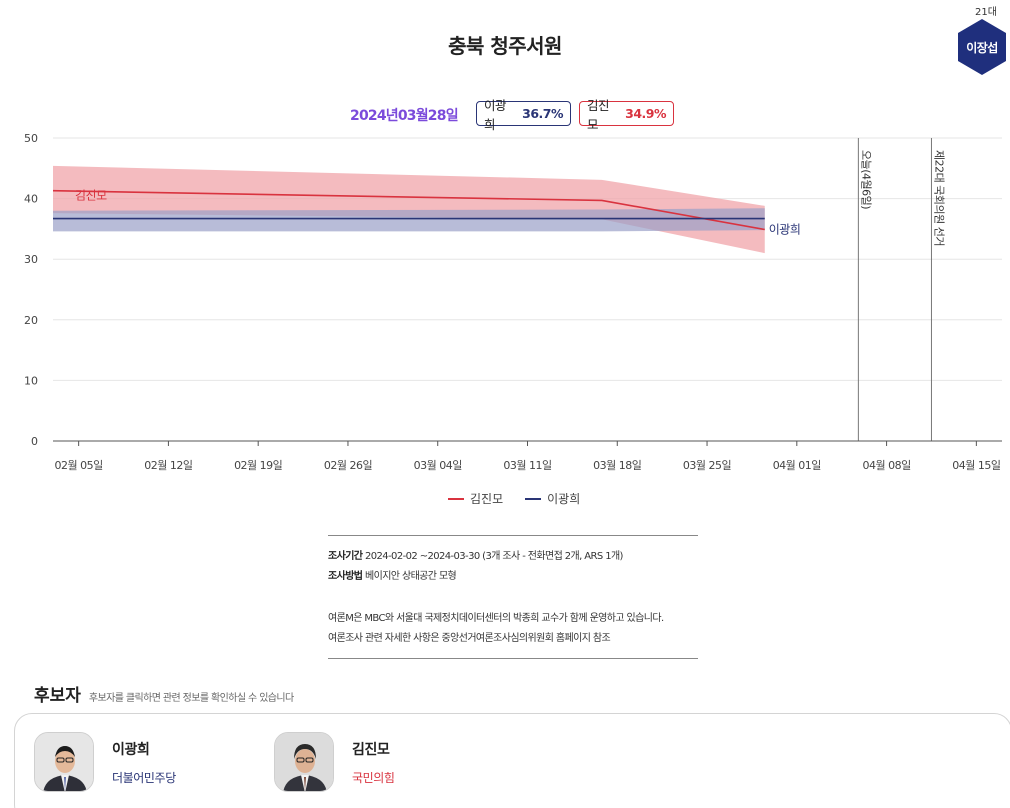 This screenshot has width=1010, height=808. I want to click on x-tick-label: 03월 18일, so click(617, 465).